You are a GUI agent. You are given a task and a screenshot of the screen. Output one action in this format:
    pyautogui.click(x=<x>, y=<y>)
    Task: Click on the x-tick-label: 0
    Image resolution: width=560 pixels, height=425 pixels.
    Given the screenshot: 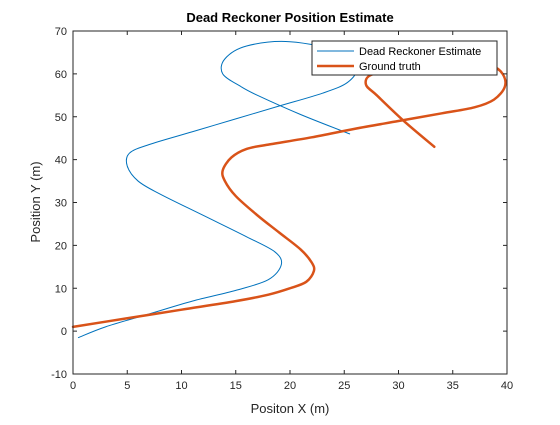 What is the action you would take?
    pyautogui.click(x=73, y=386)
    